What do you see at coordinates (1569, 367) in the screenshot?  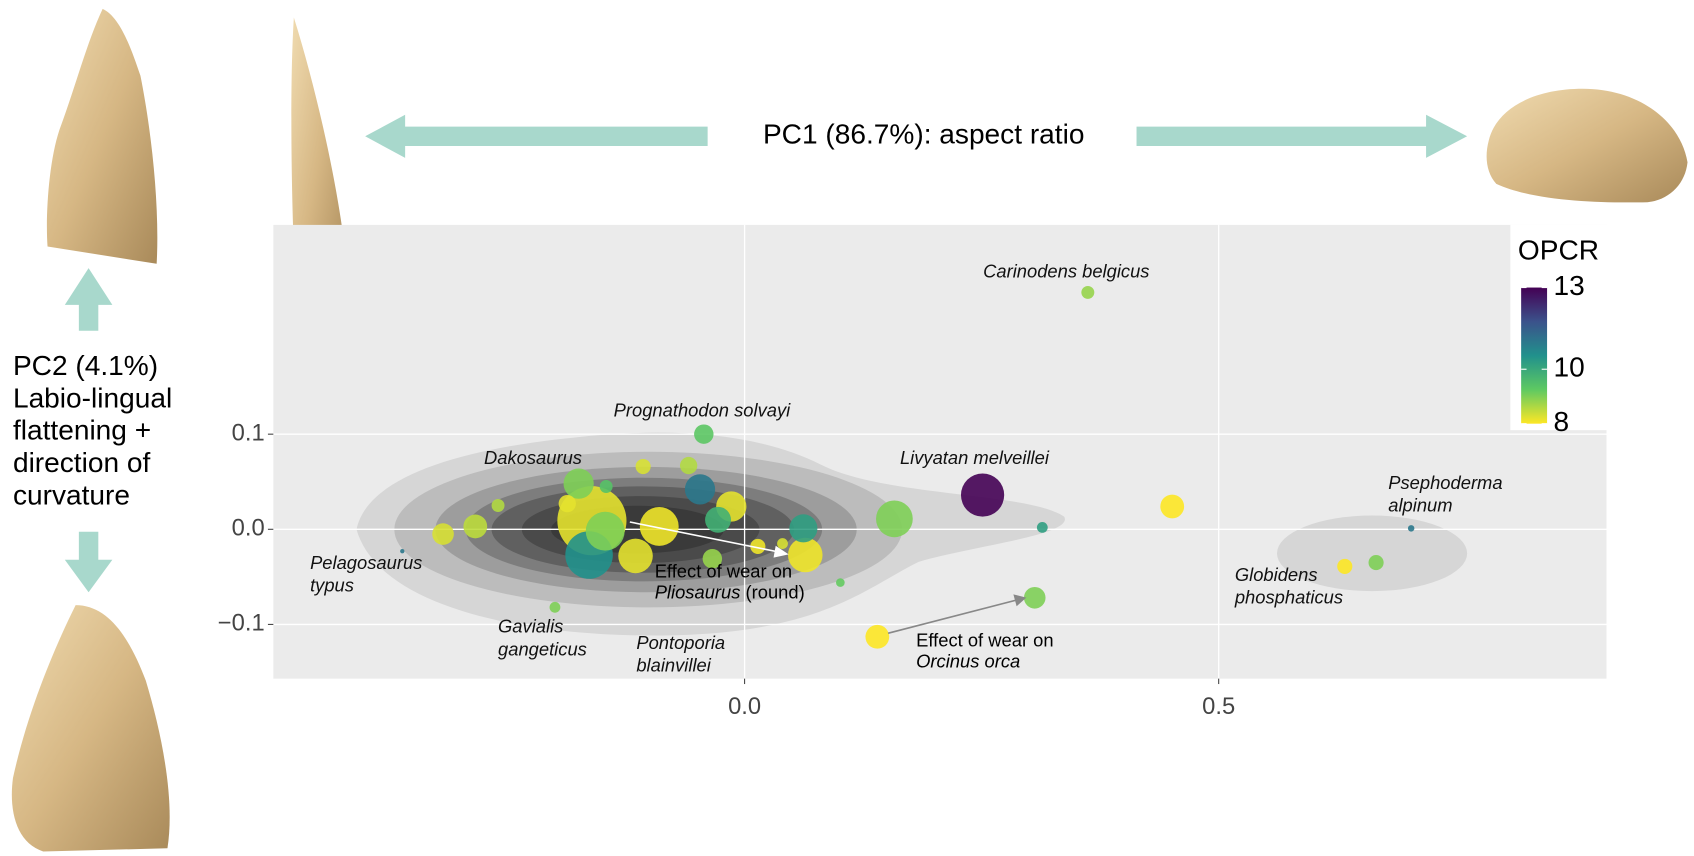 I see `colorbar-tick-label: 10` at bounding box center [1569, 367].